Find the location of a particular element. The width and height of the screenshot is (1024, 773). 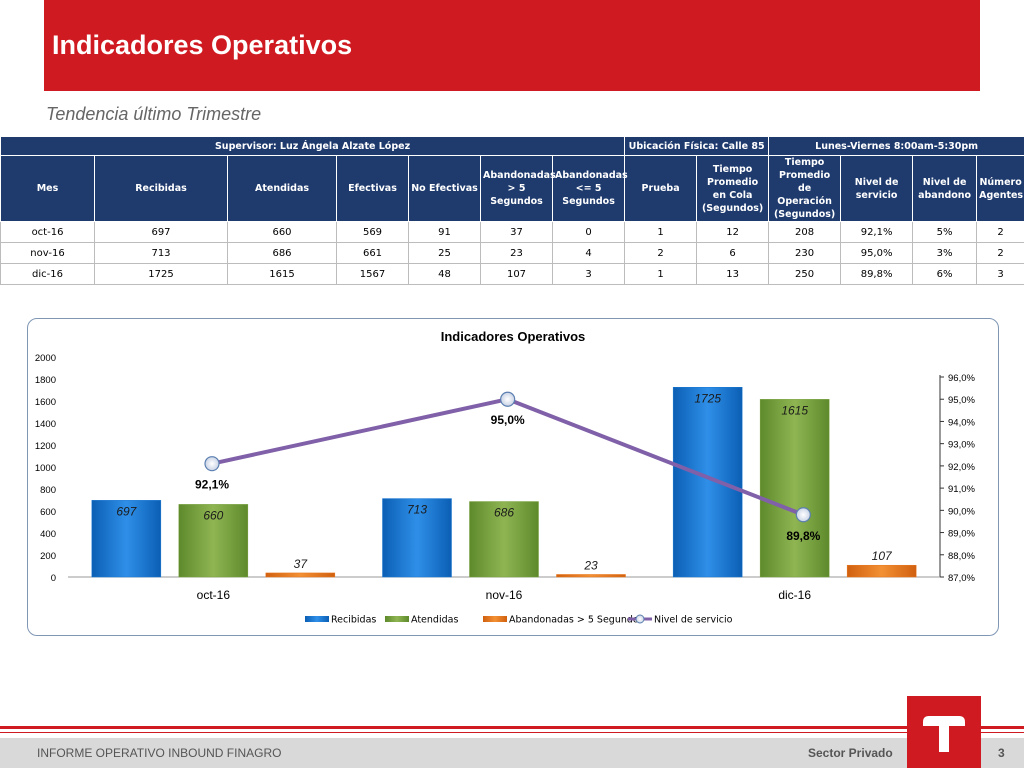

bar-data-label: 107 is located at coordinates (882, 556).